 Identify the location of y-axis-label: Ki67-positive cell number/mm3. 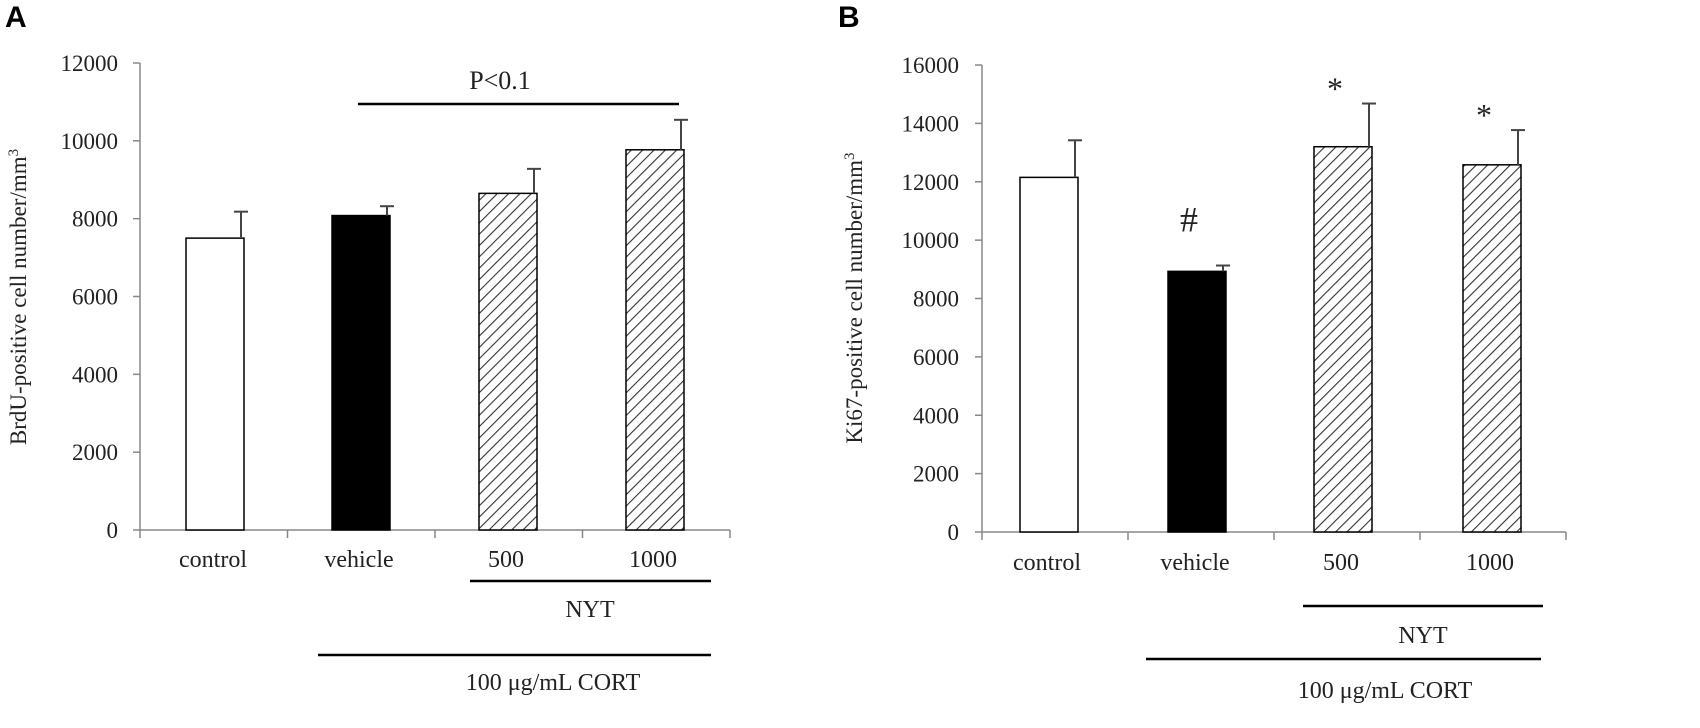
(854, 297).